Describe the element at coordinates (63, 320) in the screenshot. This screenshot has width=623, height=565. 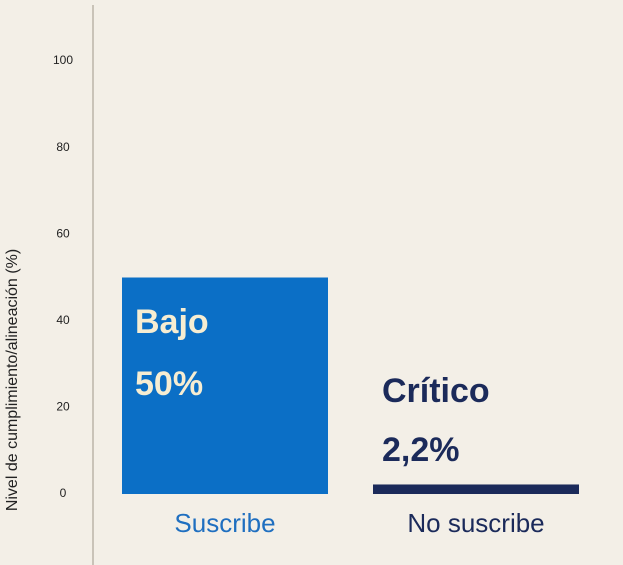
I see `y-tick-label: 40` at that location.